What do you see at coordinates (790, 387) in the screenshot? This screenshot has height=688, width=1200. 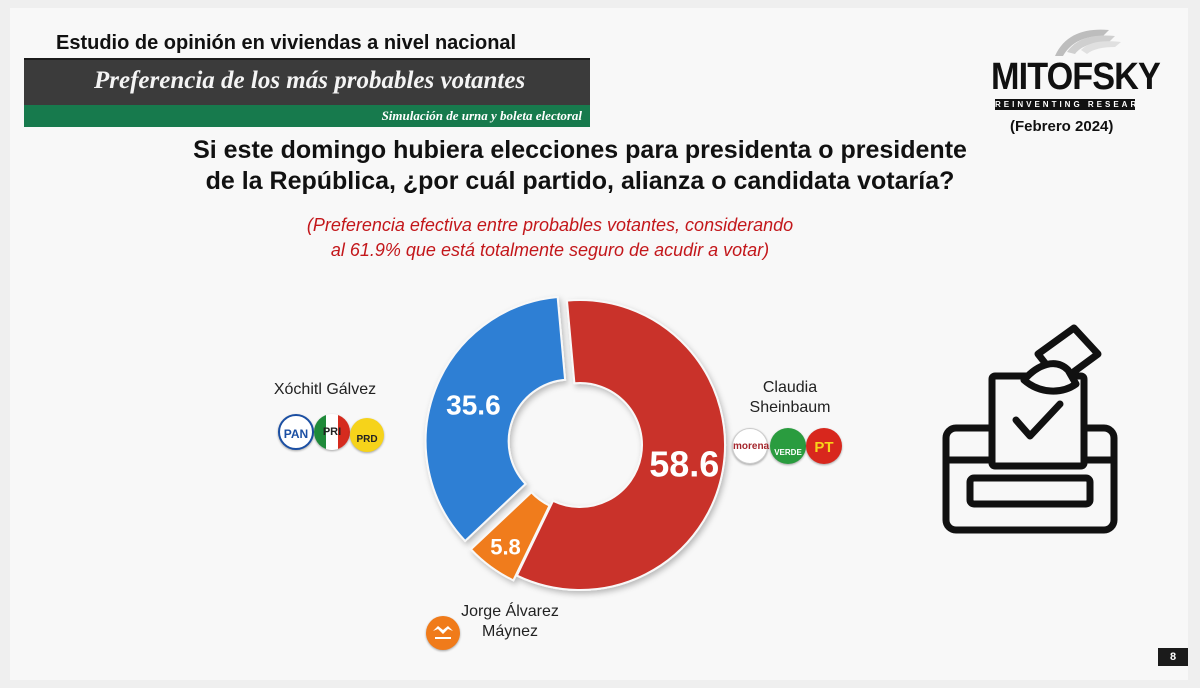 I see `candidate-claudia-name-line-1: Claudia` at bounding box center [790, 387].